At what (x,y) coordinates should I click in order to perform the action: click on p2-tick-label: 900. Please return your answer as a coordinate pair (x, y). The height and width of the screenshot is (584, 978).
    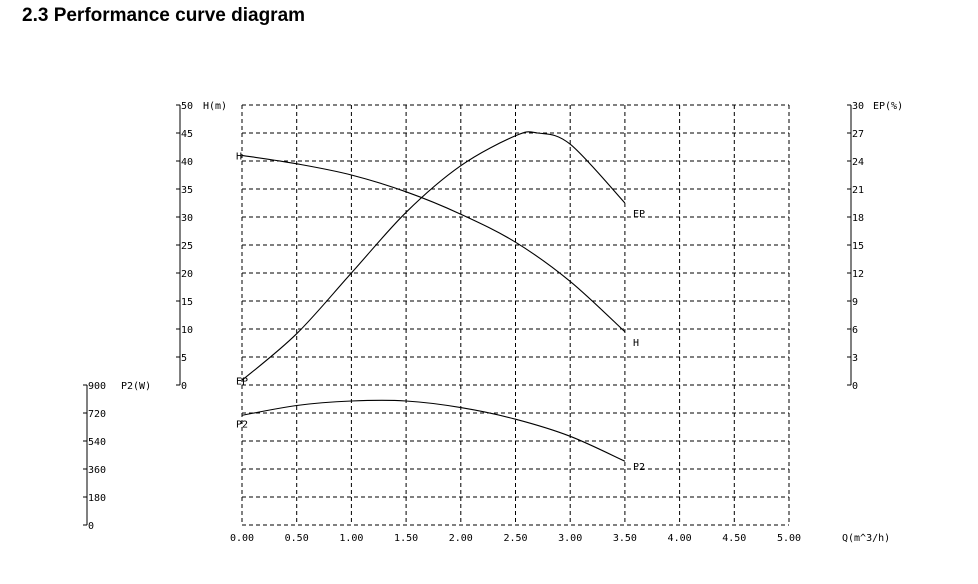
    Looking at the image, I should click on (97, 386).